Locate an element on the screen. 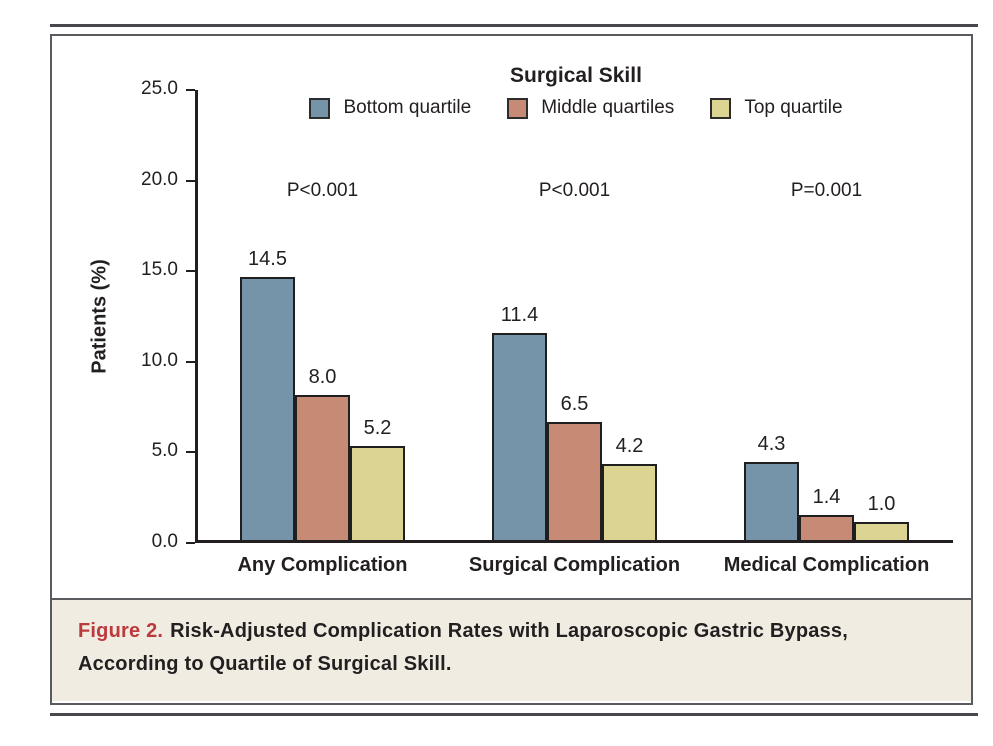 The image size is (993, 746). y-axis-label-wrap: Patients (%) is located at coordinates (100, 316).